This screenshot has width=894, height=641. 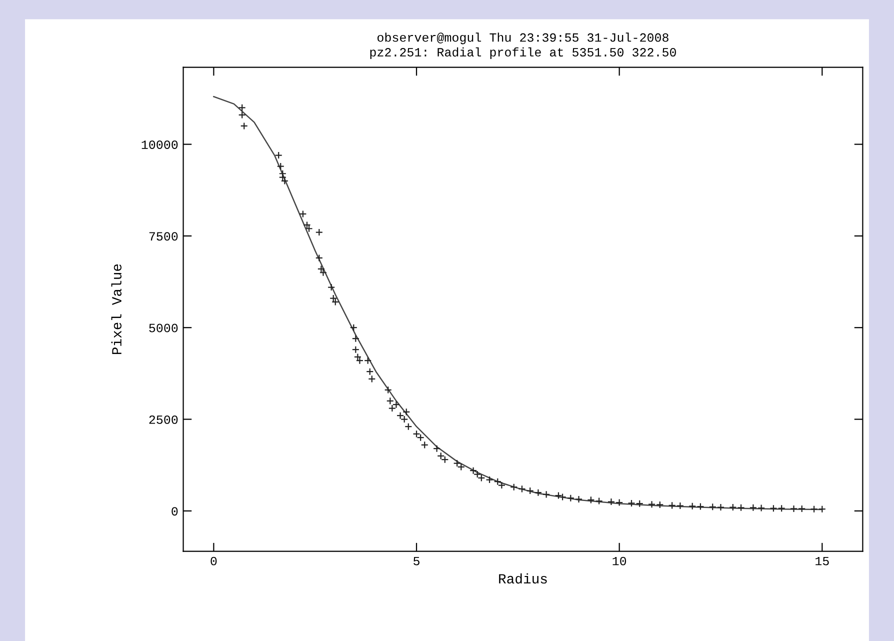 What do you see at coordinates (523, 578) in the screenshot?
I see `x-axis-title: Radius` at bounding box center [523, 578].